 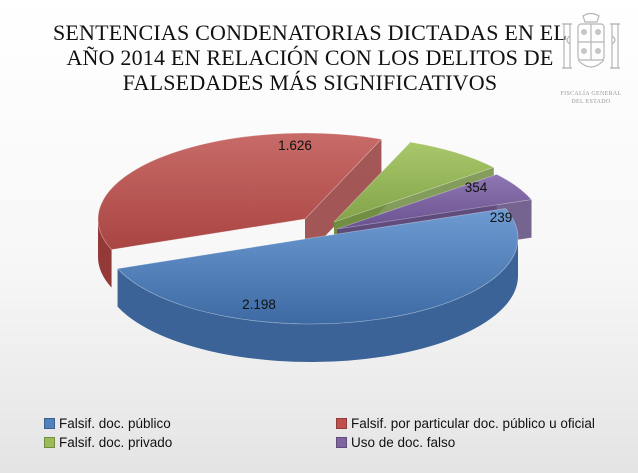 I want to click on emblem-caption-line-2: DEL ESTADO, so click(x=591, y=102).